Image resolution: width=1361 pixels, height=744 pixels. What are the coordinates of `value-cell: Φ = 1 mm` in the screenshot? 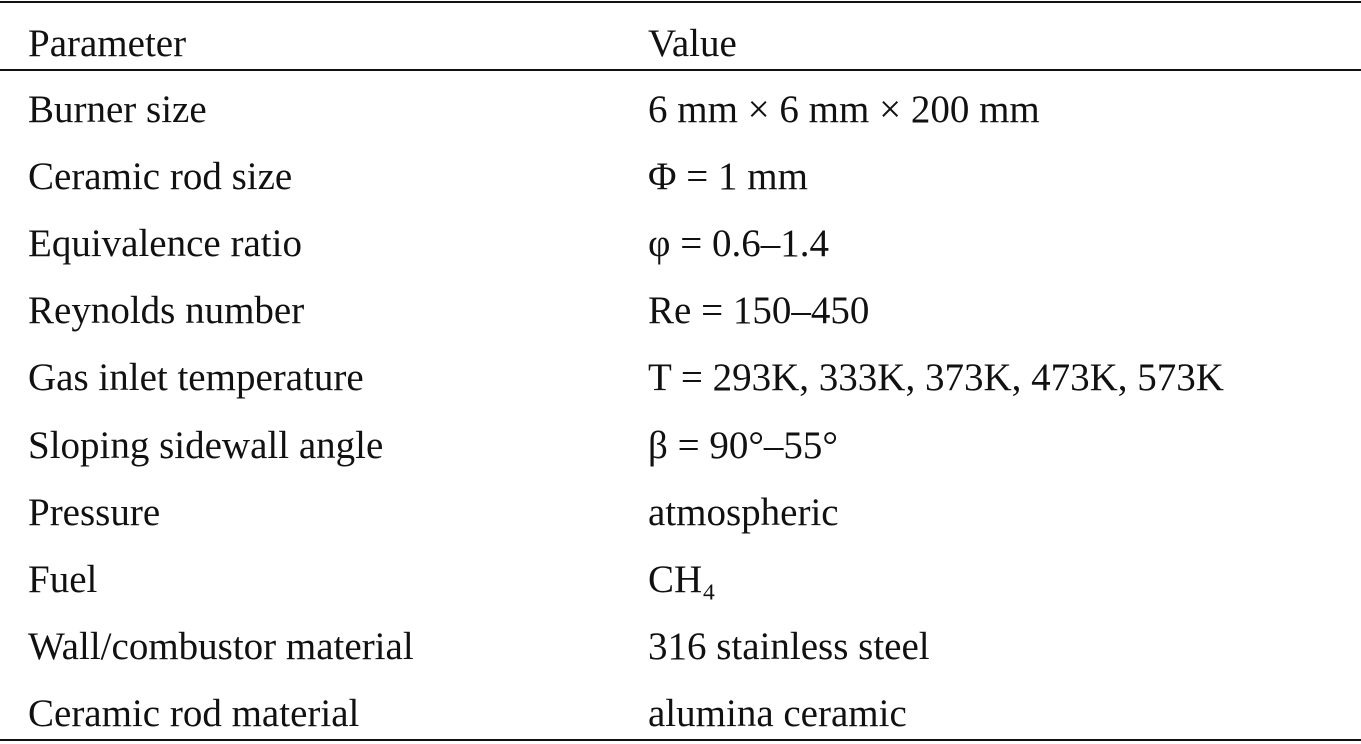 It's located at (728, 177).